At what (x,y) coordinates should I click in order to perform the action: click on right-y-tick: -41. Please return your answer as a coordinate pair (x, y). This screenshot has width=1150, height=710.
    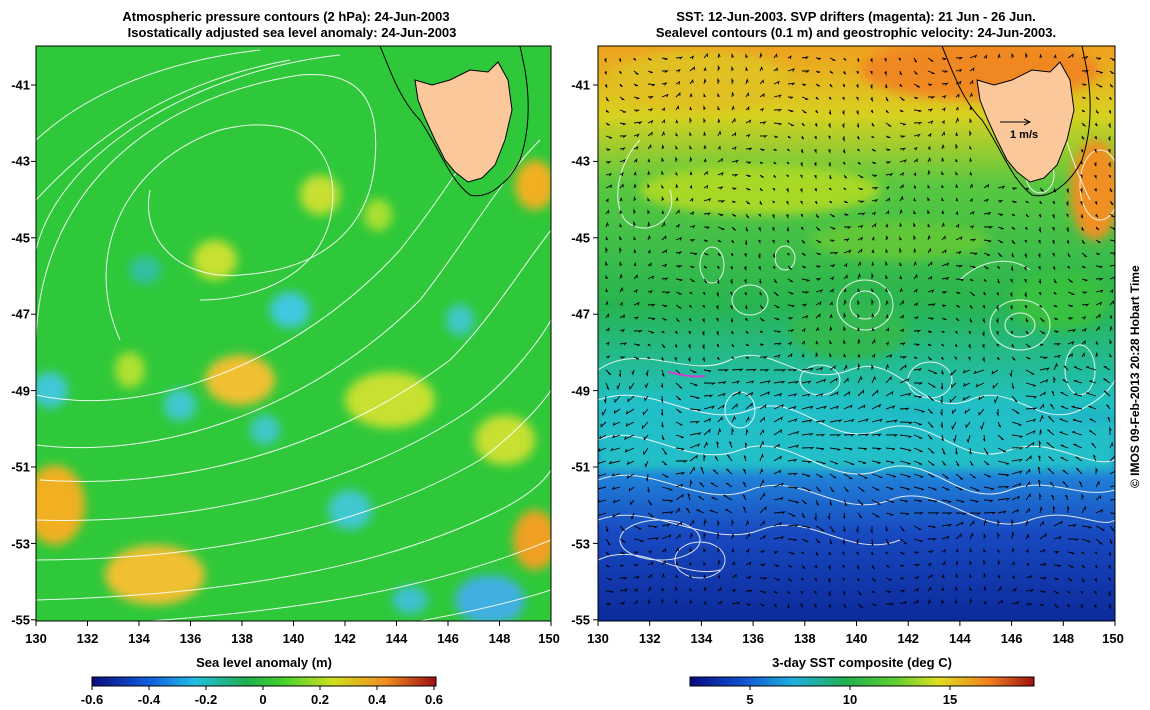
    Looking at the image, I should click on (580, 85).